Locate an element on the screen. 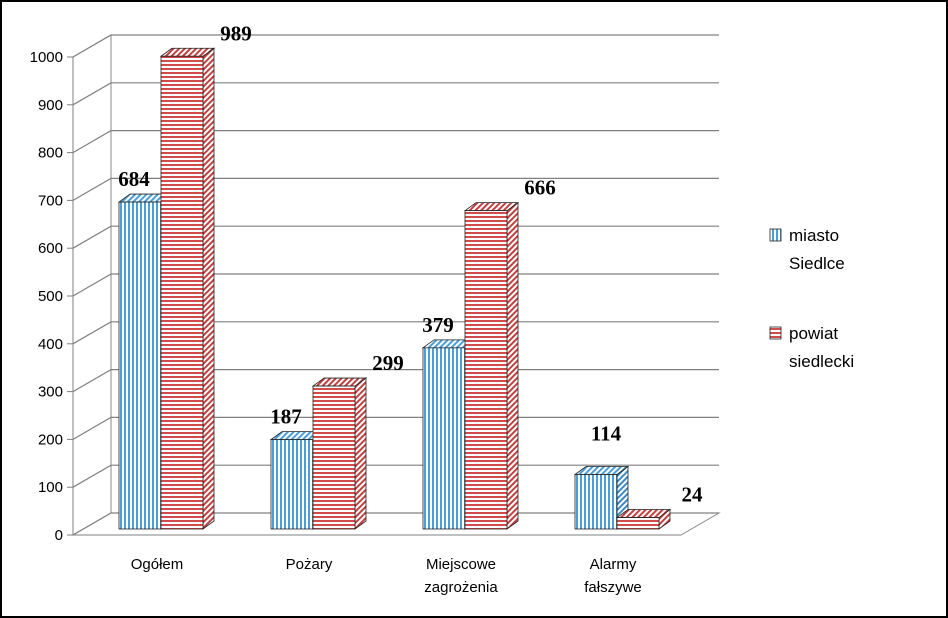 The image size is (948, 618). y-tick-label: 300 is located at coordinates (50, 392).